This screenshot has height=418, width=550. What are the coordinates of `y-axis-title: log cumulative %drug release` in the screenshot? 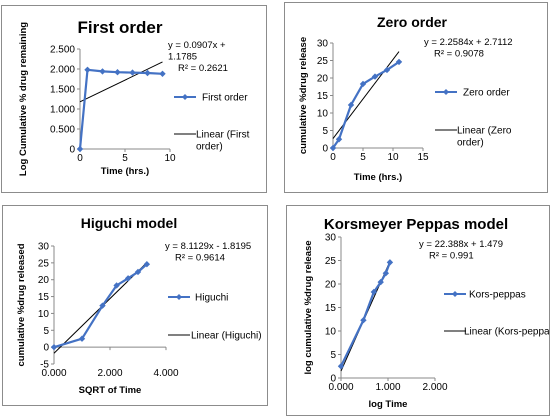 It's located at (308, 307).